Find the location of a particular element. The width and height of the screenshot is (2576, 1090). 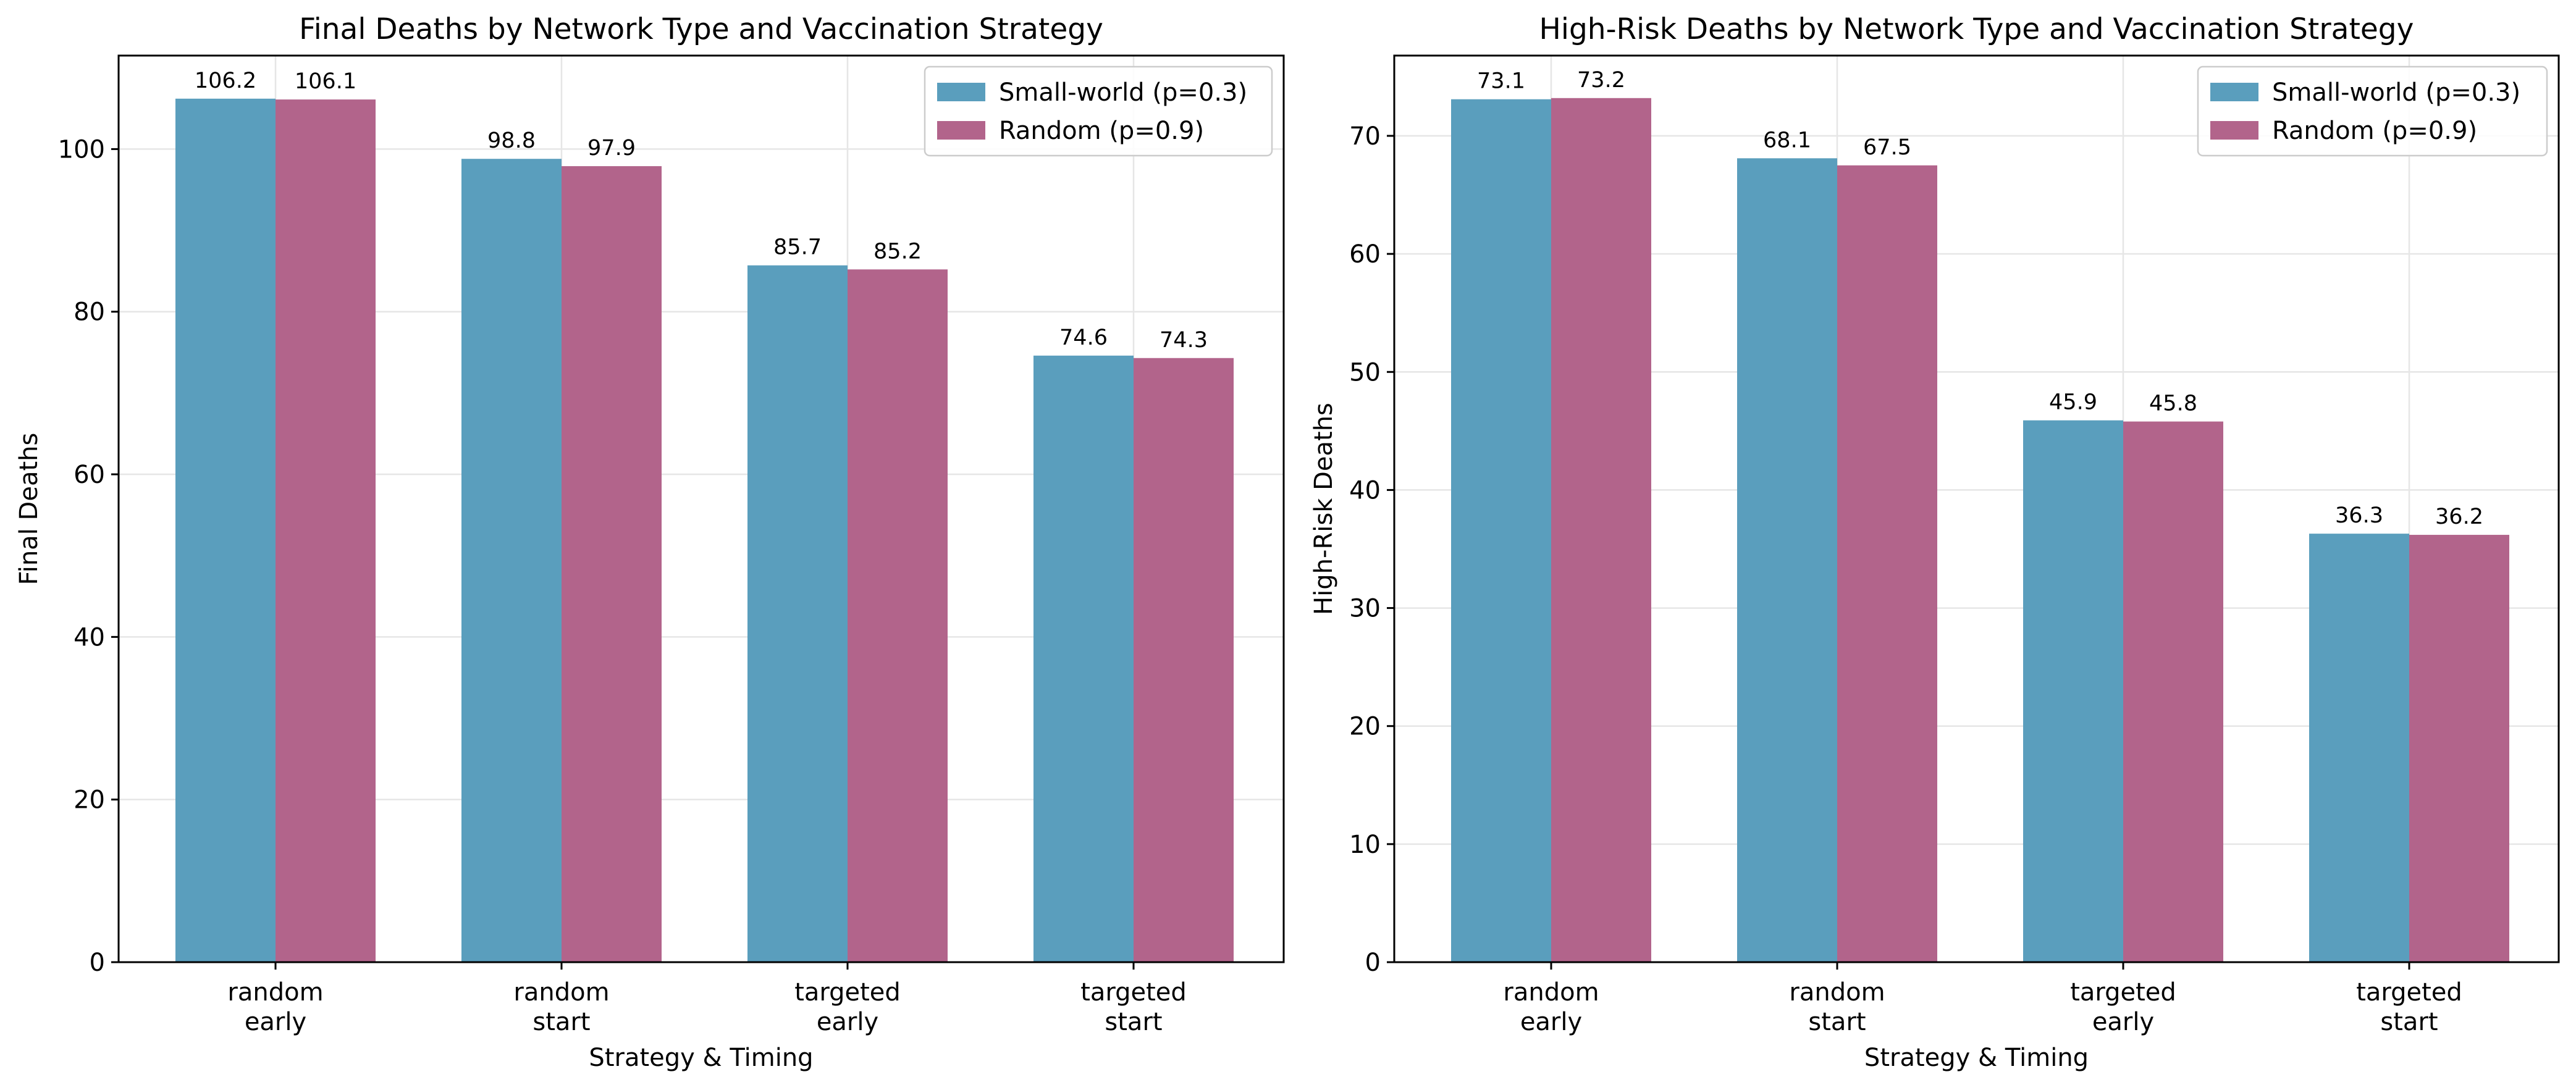

data-label: 36.2 is located at coordinates (2459, 517).